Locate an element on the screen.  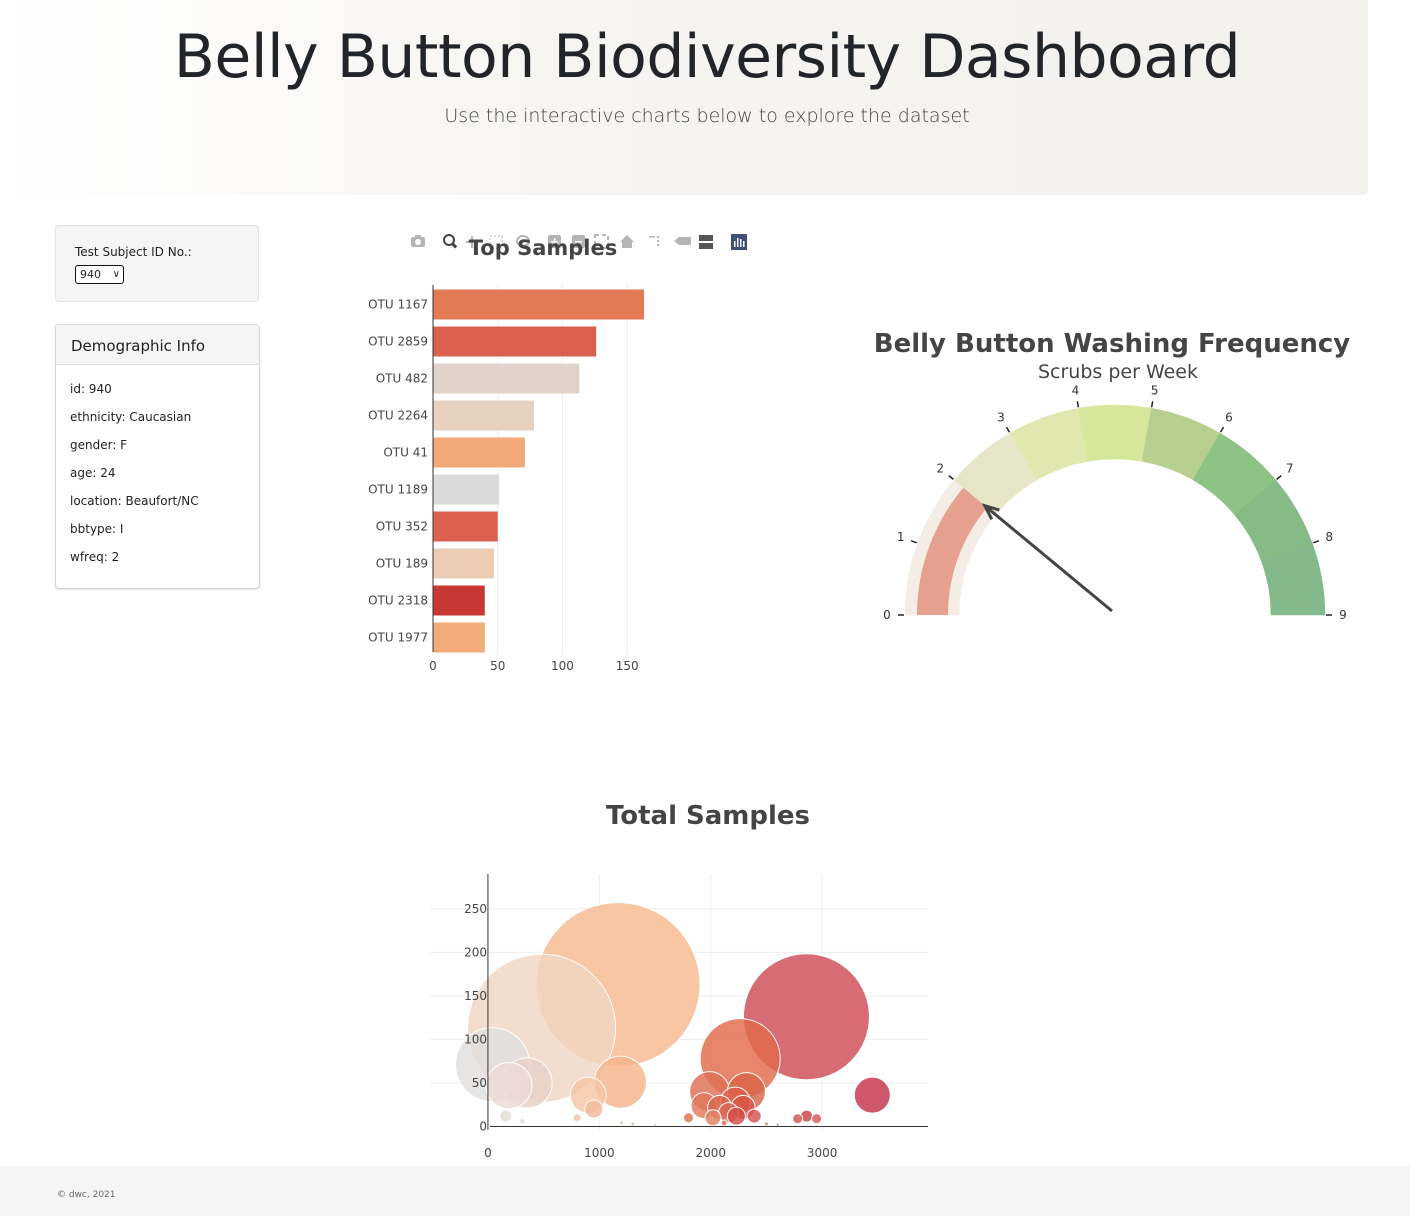
bubble-y-tick-label: 200 is located at coordinates (475, 952).